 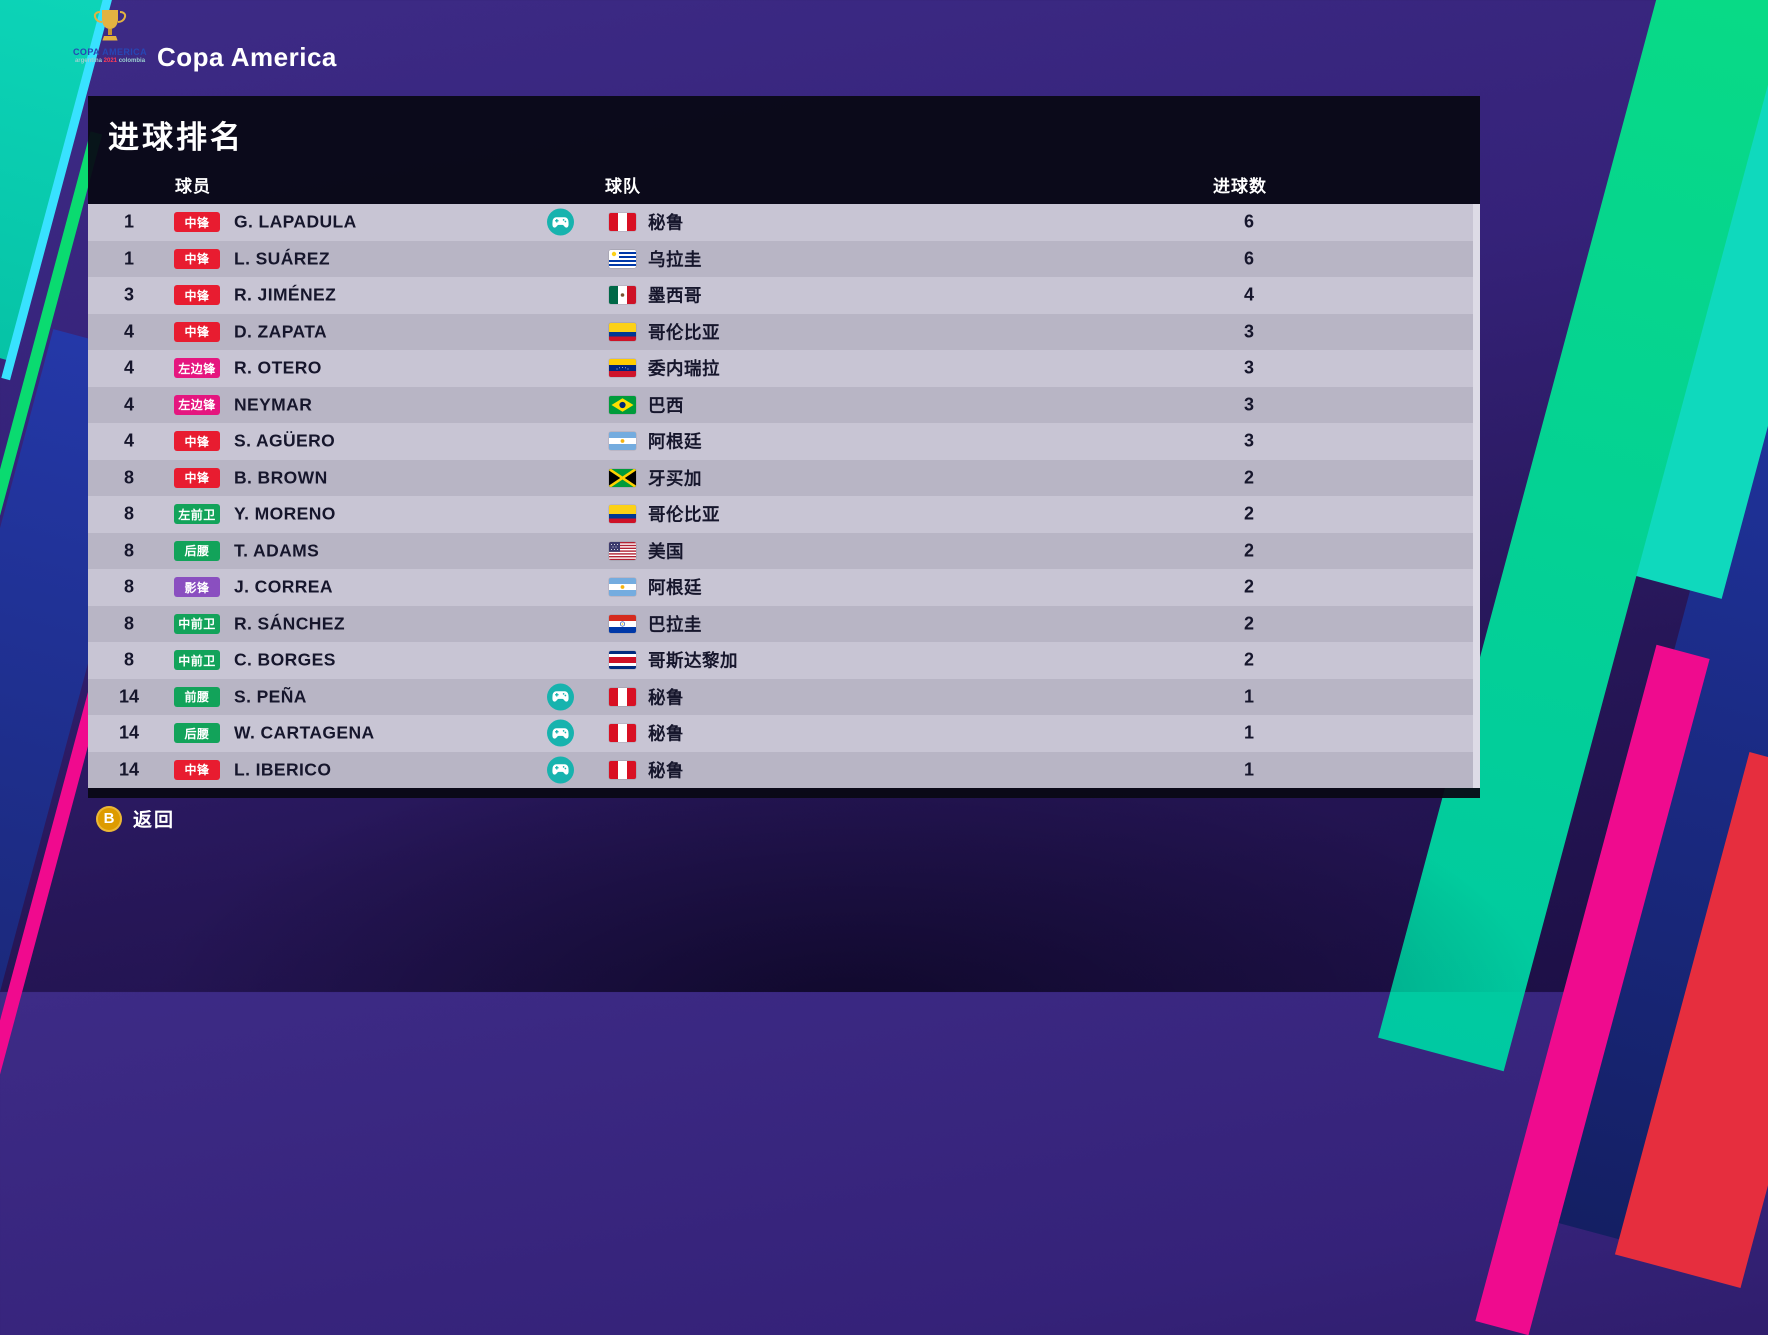 What do you see at coordinates (282, 258) in the screenshot?
I see `player-name: L. SUÁREZ` at bounding box center [282, 258].